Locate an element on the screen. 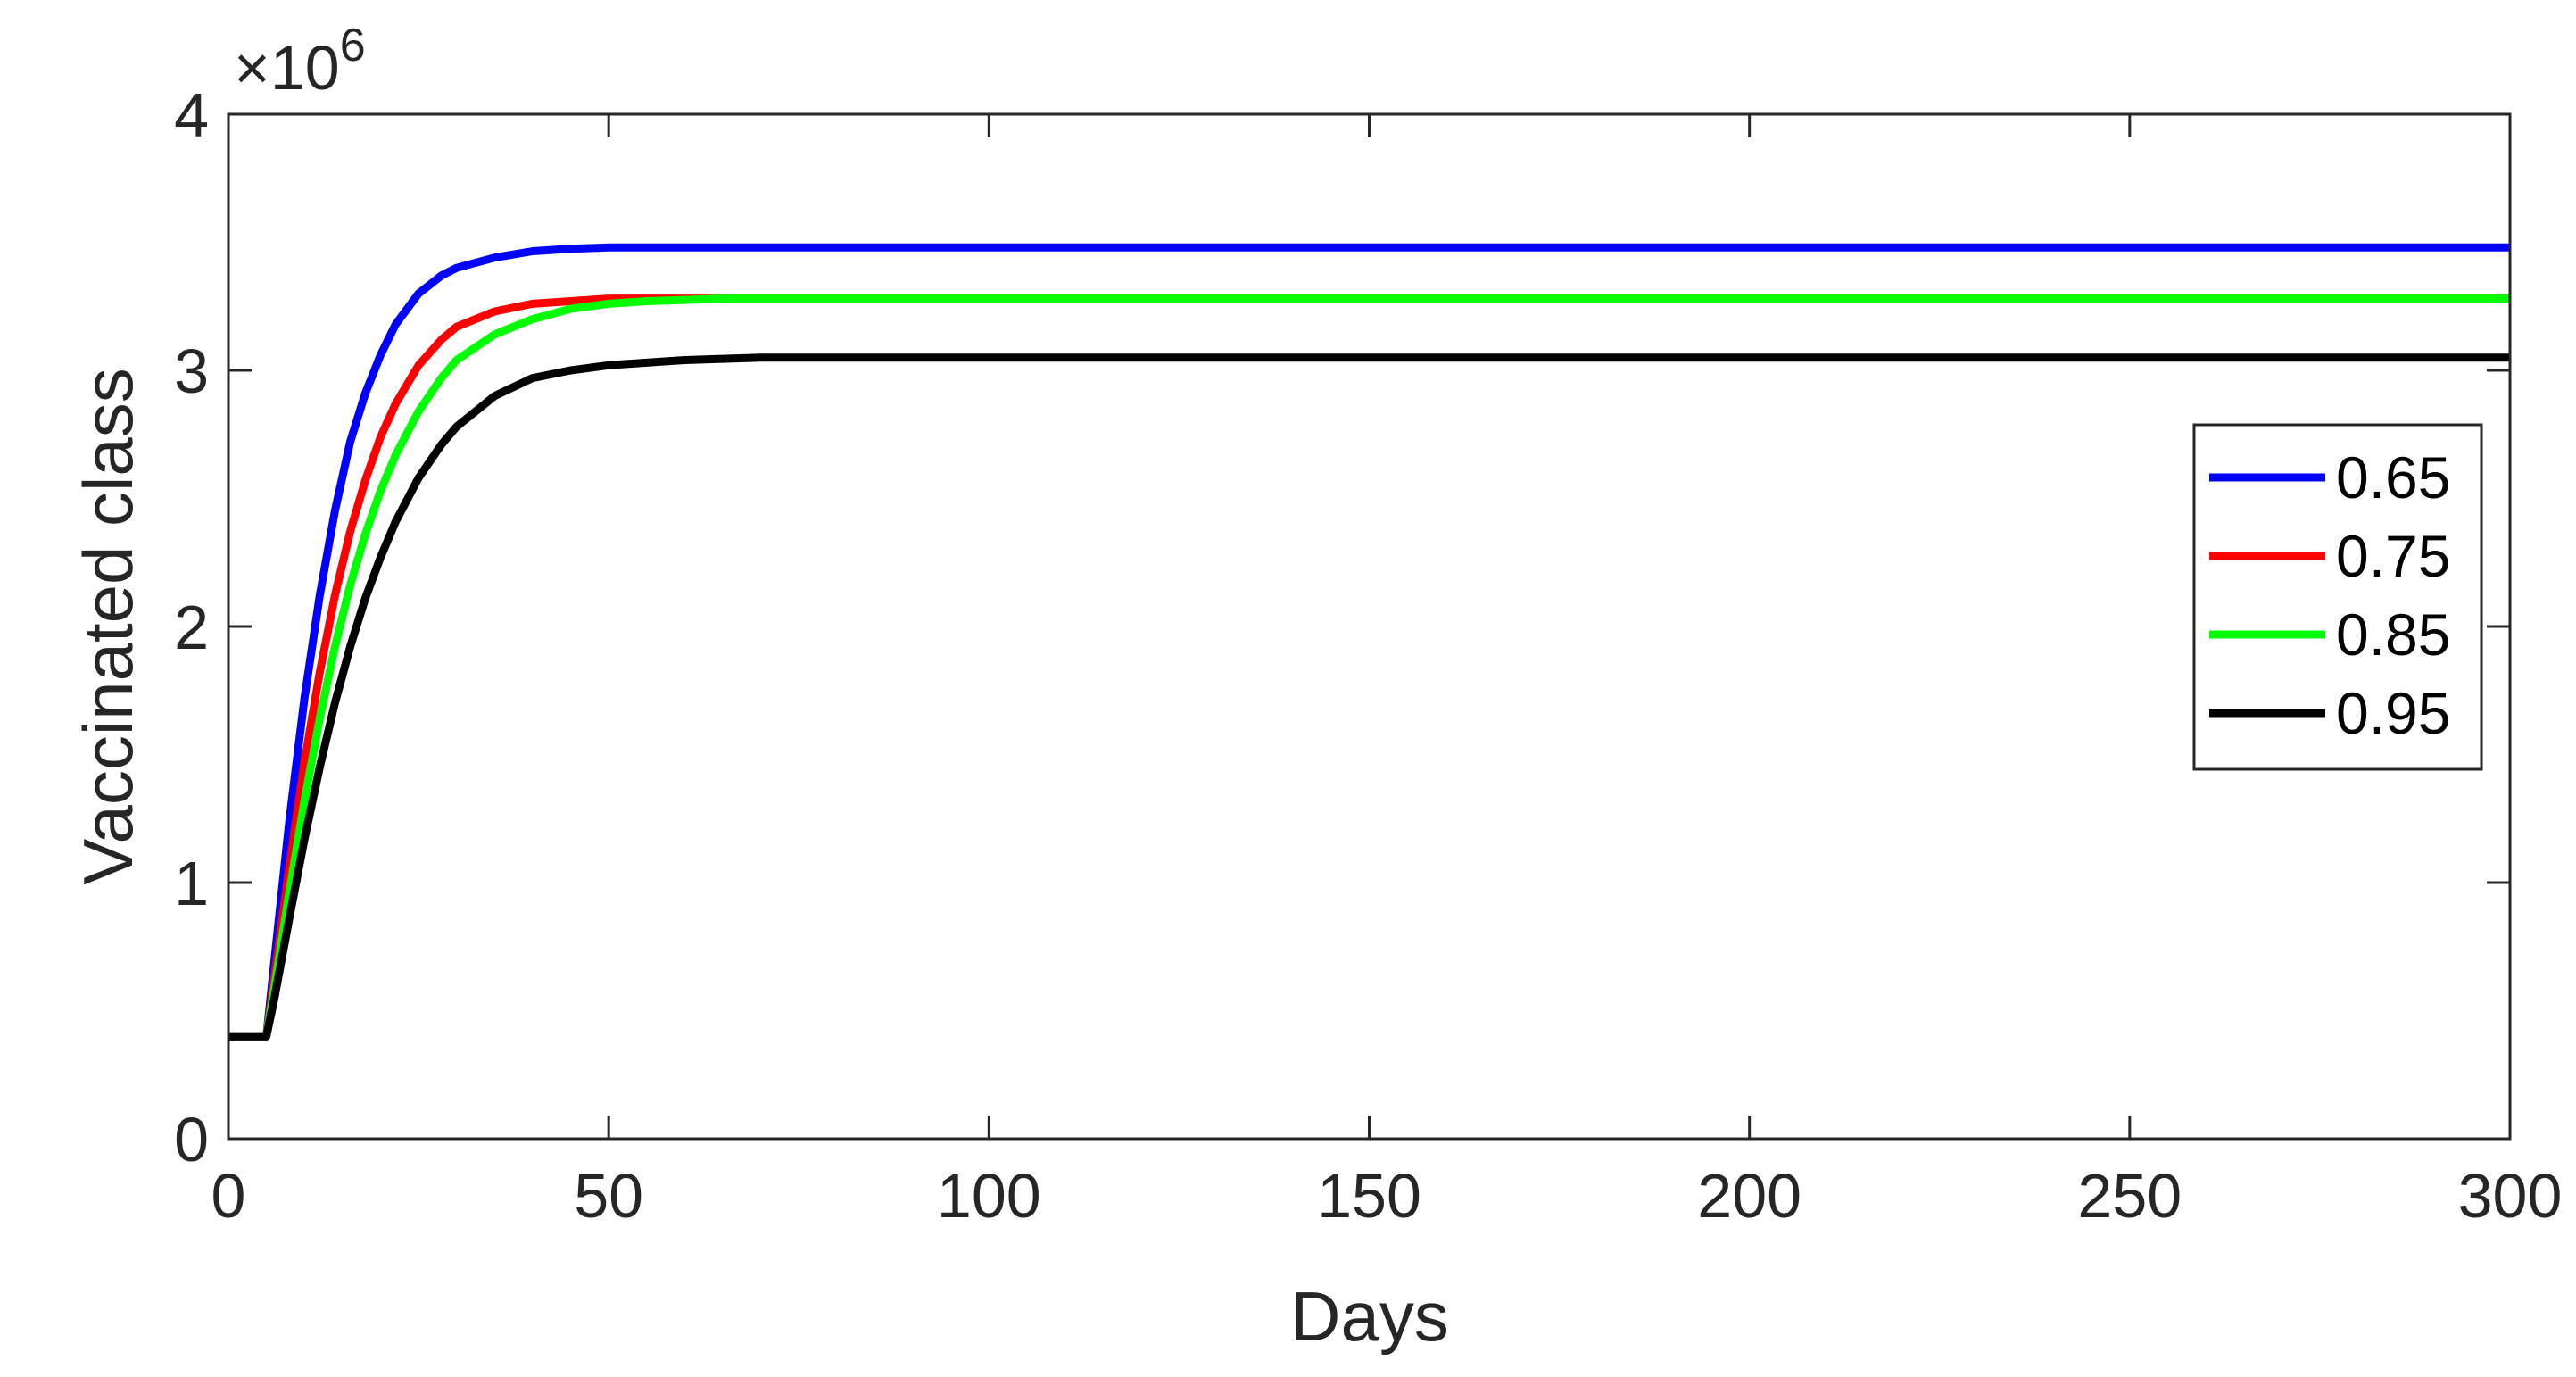 Image resolution: width=2576 pixels, height=1377 pixels. x-tick-label: 300 is located at coordinates (2510, 1196).